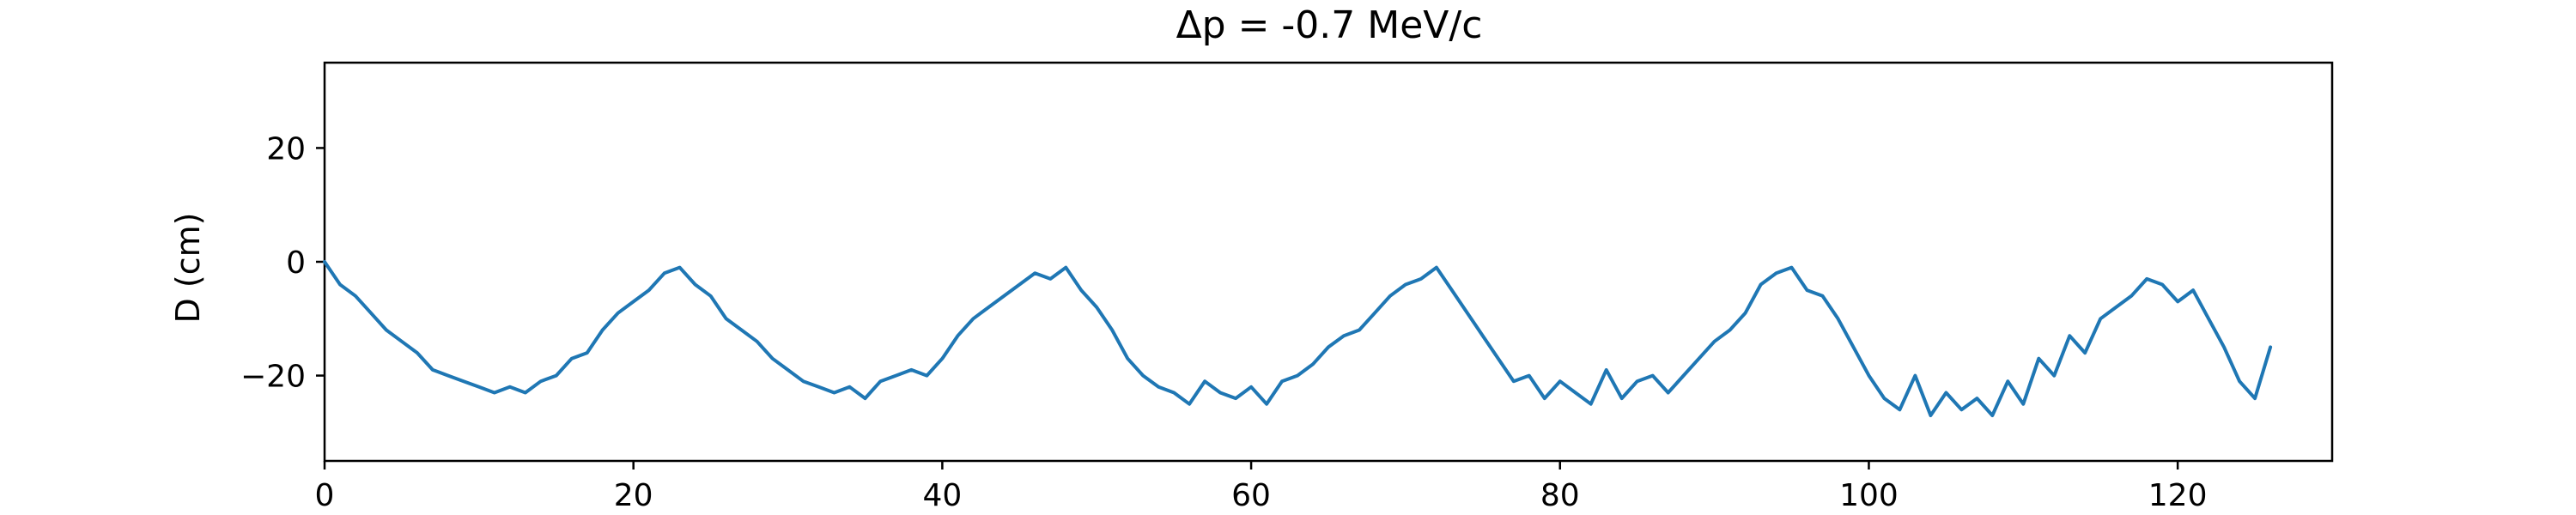 This screenshot has height=515, width=2576. What do you see at coordinates (296, 263) in the screenshot?
I see `y-tick-label: 0` at bounding box center [296, 263].